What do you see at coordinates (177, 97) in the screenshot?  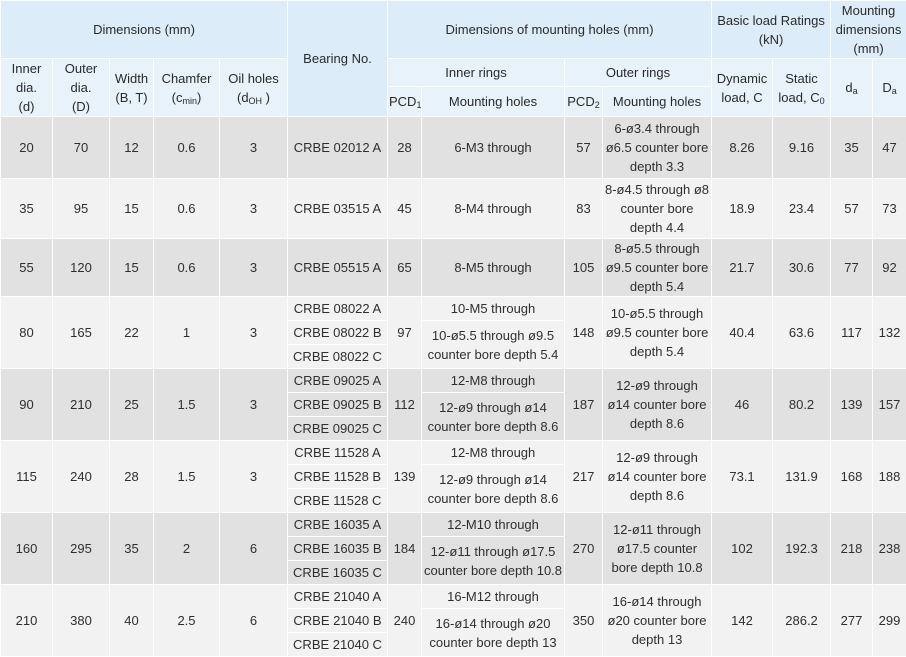 I see `chamfer-symbol: (c` at bounding box center [177, 97].